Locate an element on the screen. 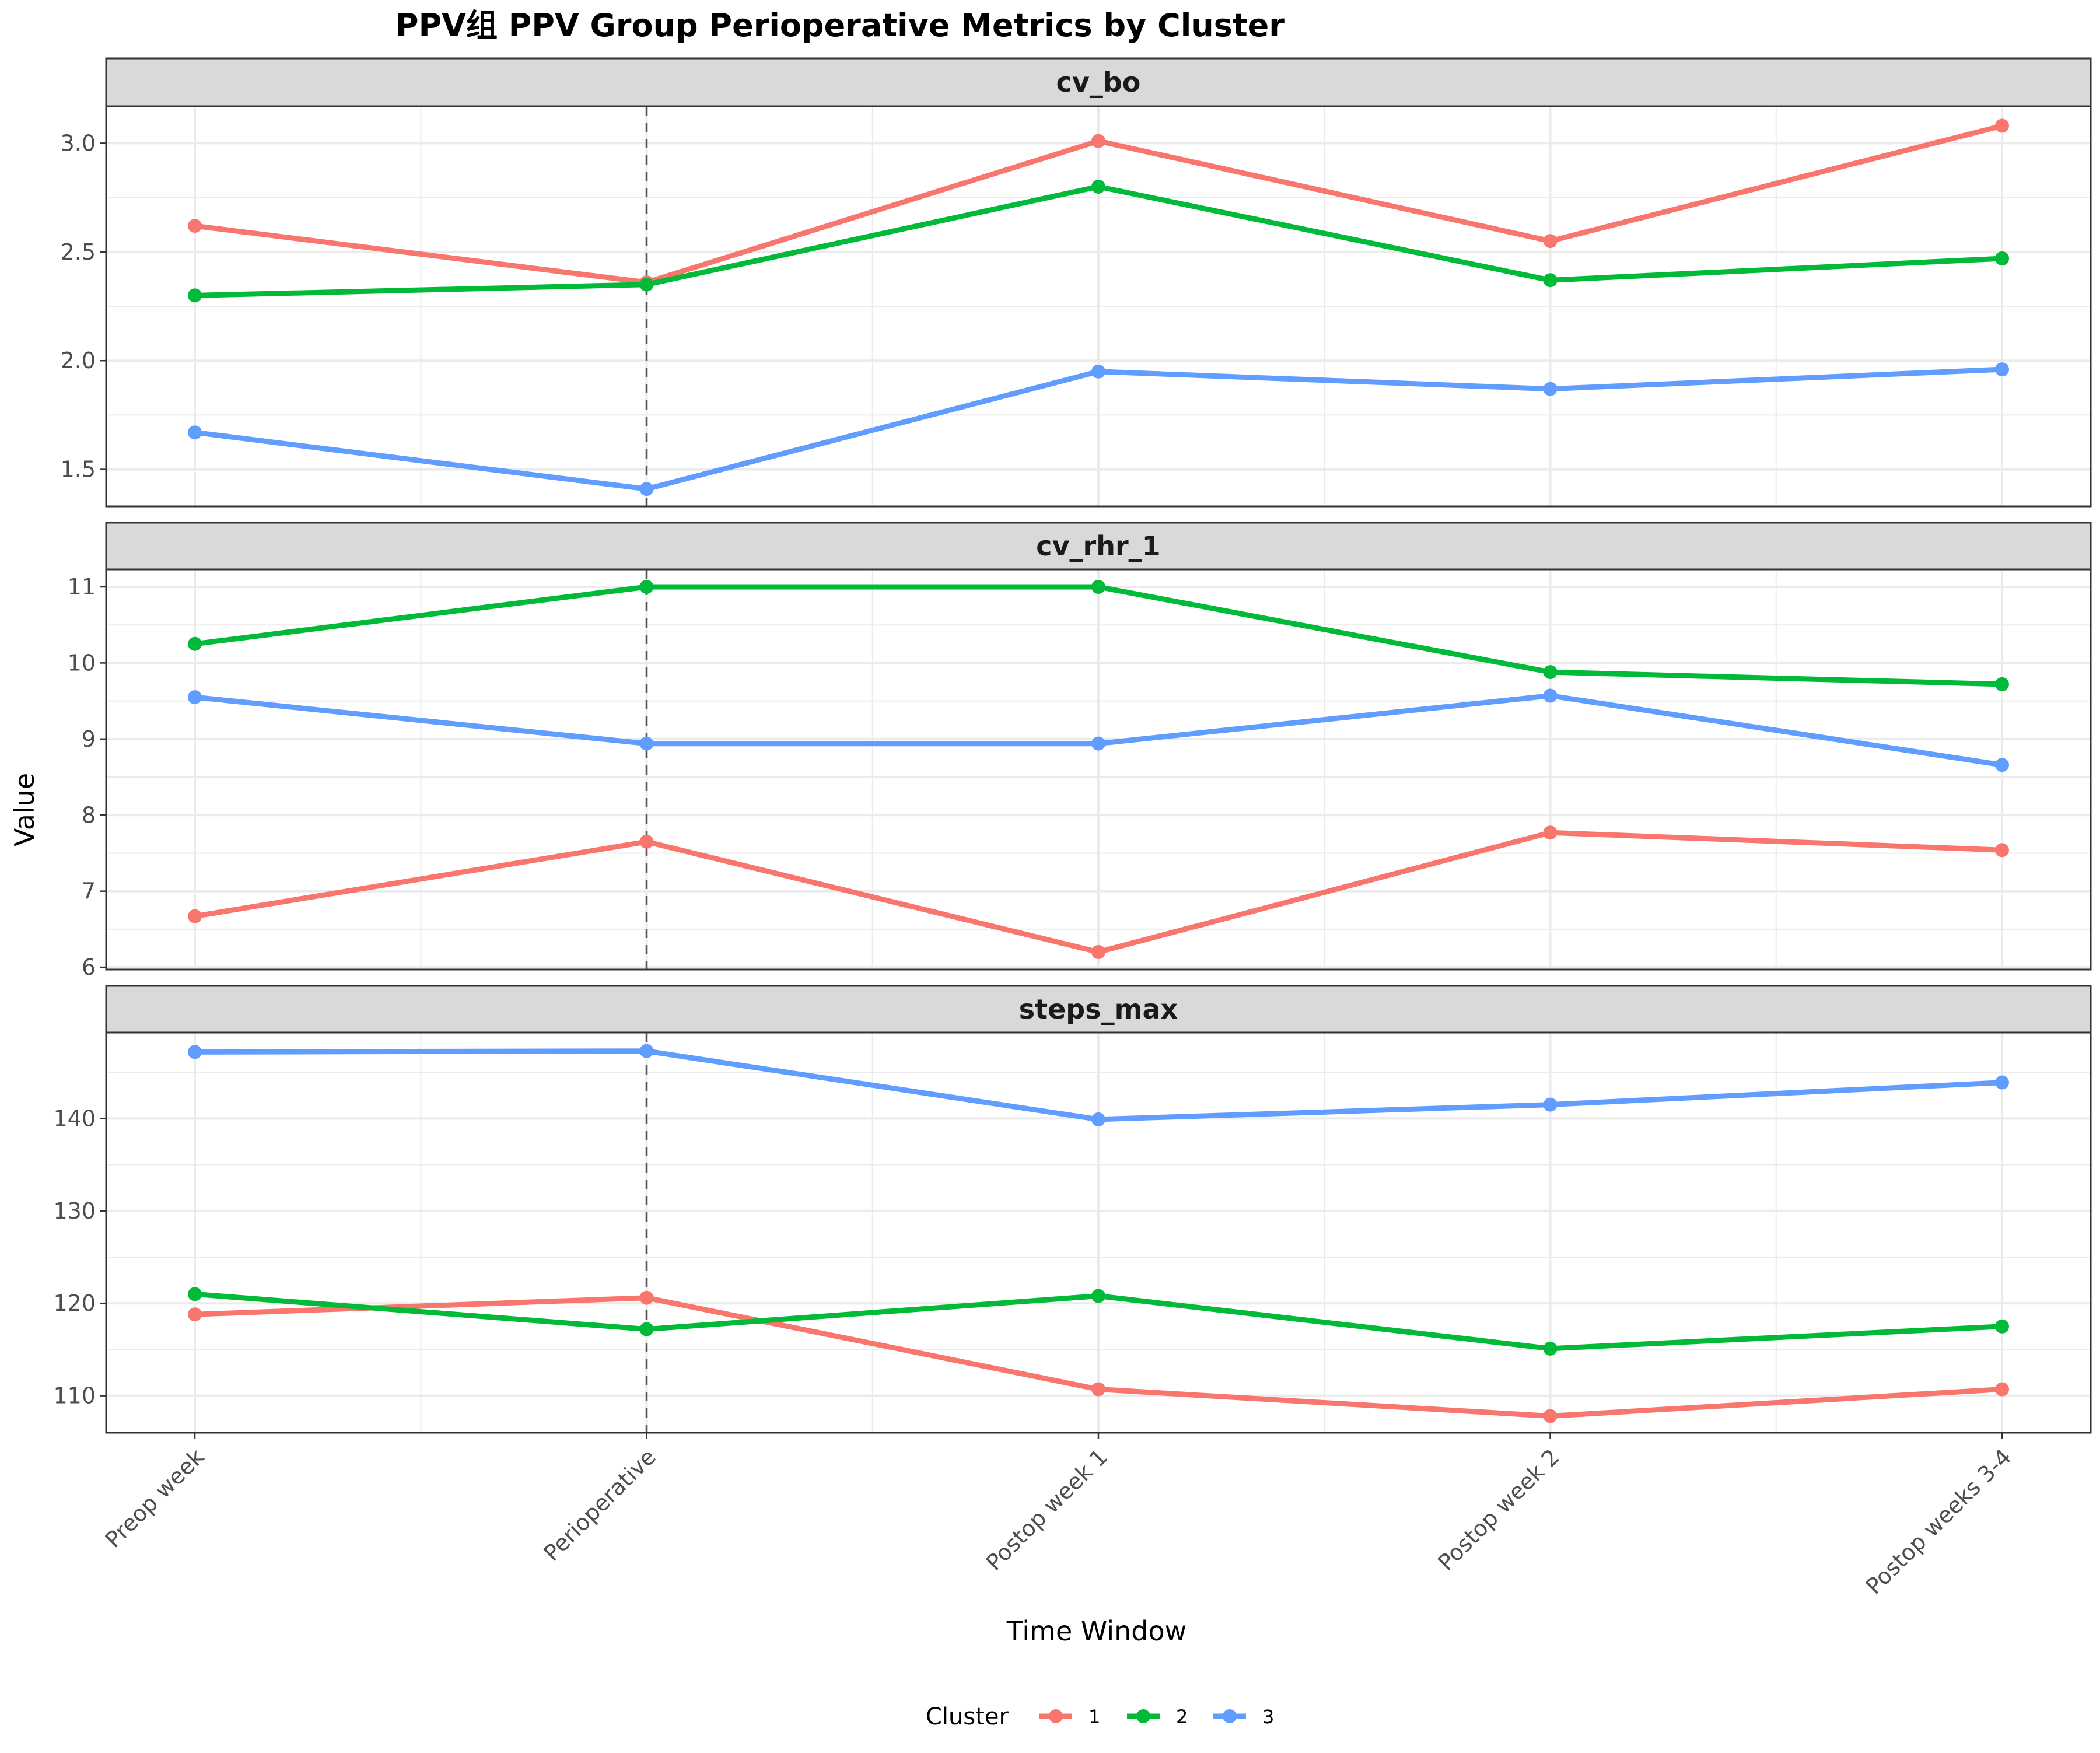 This screenshot has width=2100, height=1753. legend-label-3: 3 is located at coordinates (1268, 1717).